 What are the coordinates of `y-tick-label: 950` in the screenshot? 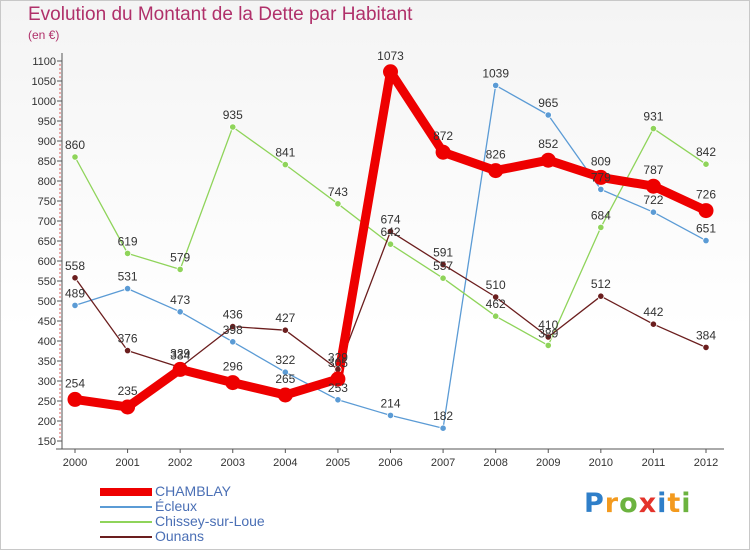 It's located at (47, 122).